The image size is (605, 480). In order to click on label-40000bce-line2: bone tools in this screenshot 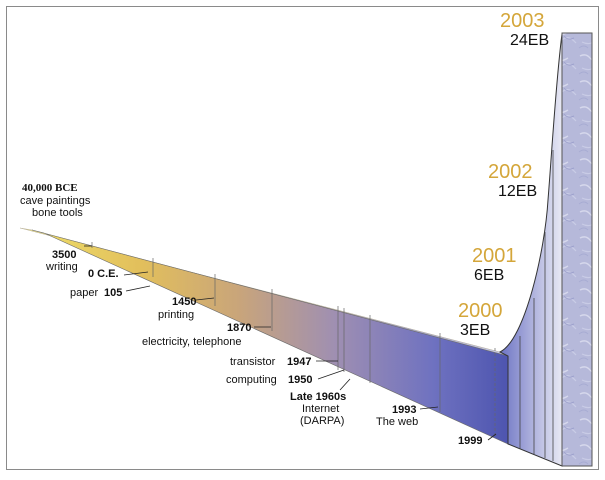, I will do `click(57, 213)`.